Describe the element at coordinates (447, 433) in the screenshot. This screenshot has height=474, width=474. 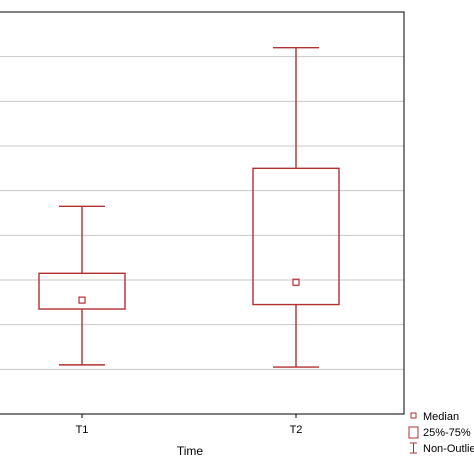
I see `legend-box-label: 25%-75%` at that location.